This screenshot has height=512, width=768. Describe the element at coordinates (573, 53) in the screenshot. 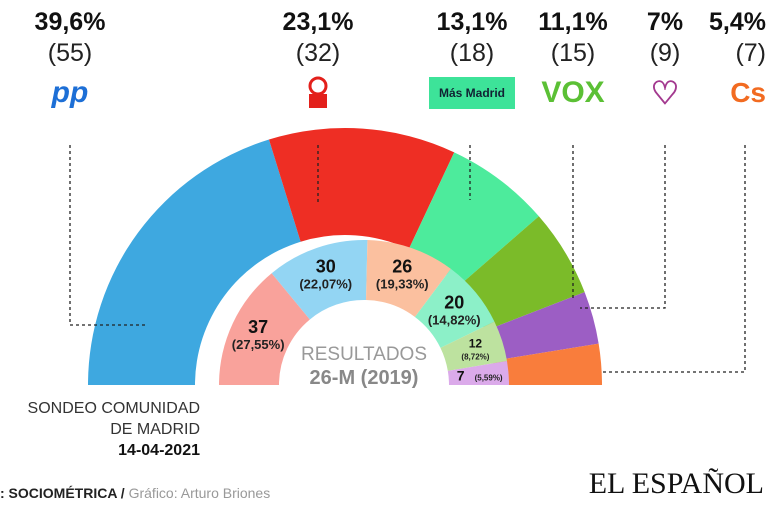

I see `seats-label: (15)` at that location.